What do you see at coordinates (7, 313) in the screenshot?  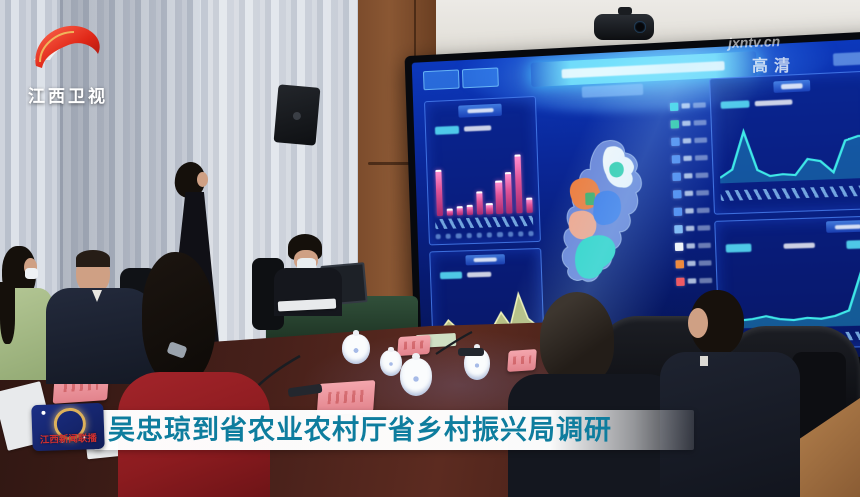 I see `woman-left-hair-strand` at bounding box center [7, 313].